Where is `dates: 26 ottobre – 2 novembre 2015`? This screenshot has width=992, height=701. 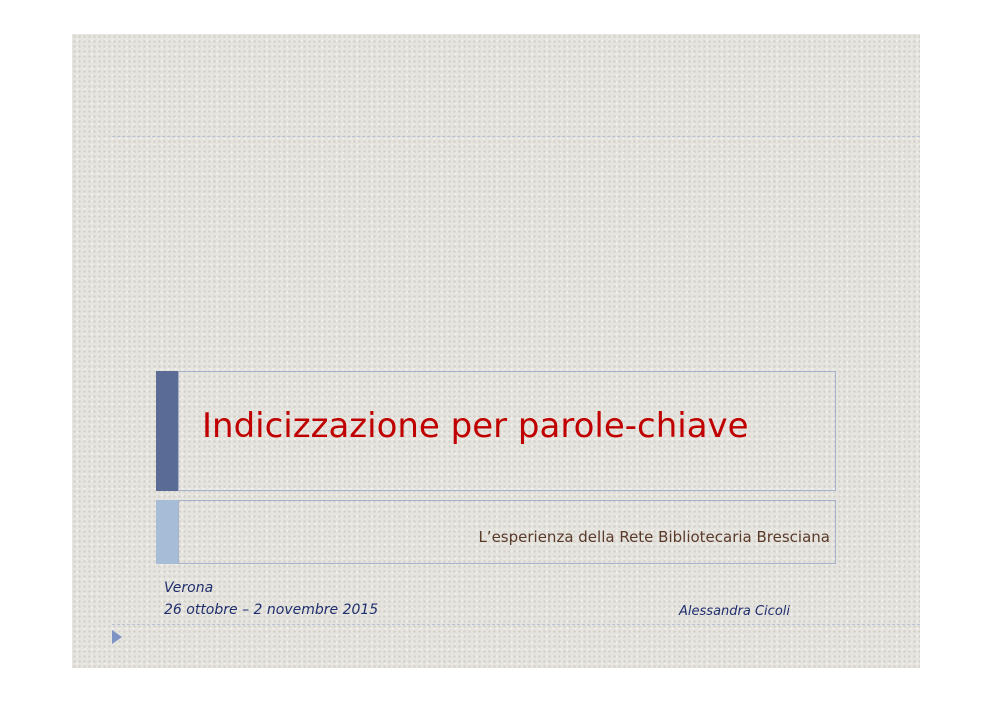 dates: 26 ottobre – 2 novembre 2015 is located at coordinates (271, 610).